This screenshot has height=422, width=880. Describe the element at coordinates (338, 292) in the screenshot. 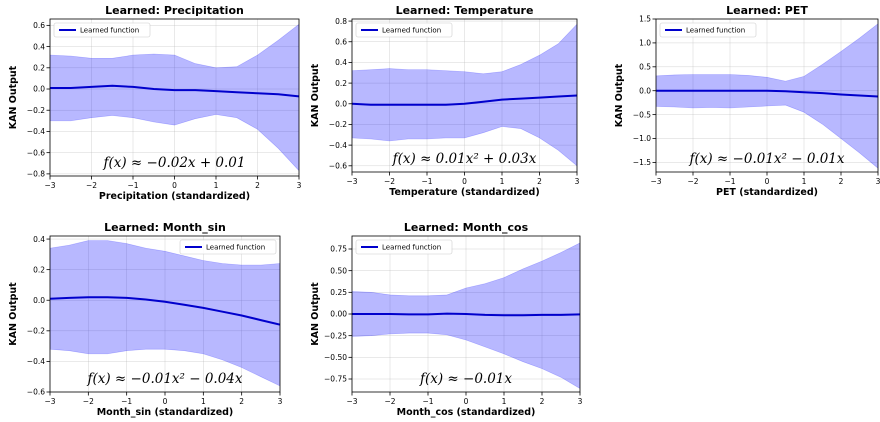

I see `y-tick-label: 0.25` at that location.